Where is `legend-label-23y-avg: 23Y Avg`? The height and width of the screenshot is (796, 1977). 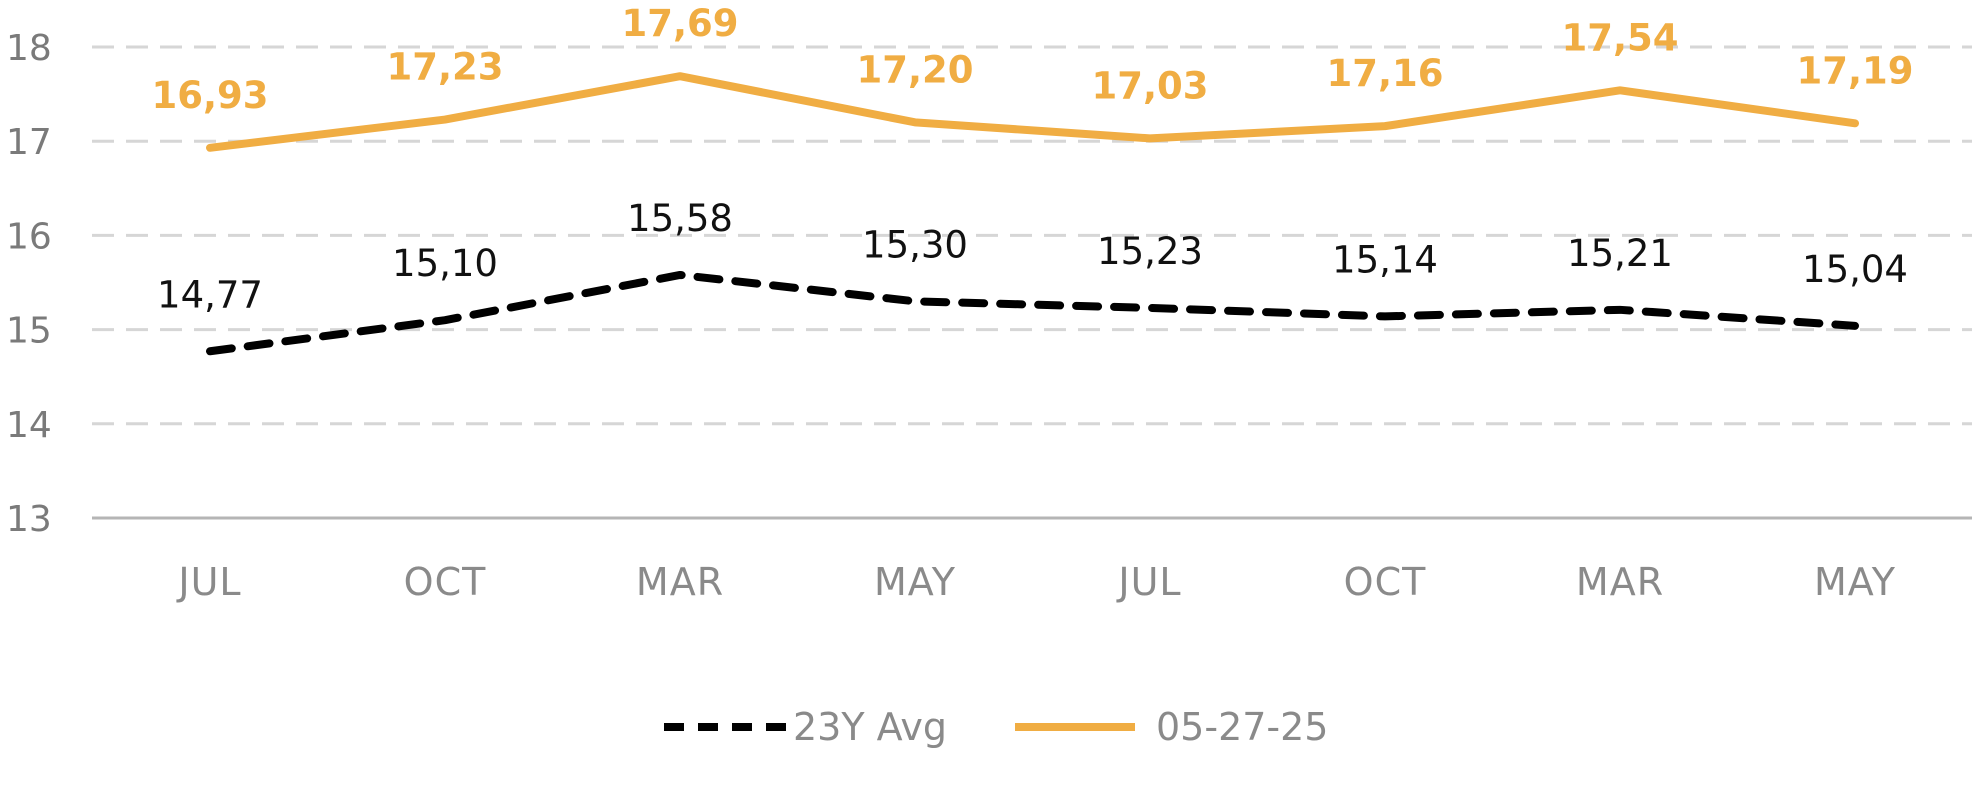
legend-label-23y-avg: 23Y Avg is located at coordinates (870, 727).